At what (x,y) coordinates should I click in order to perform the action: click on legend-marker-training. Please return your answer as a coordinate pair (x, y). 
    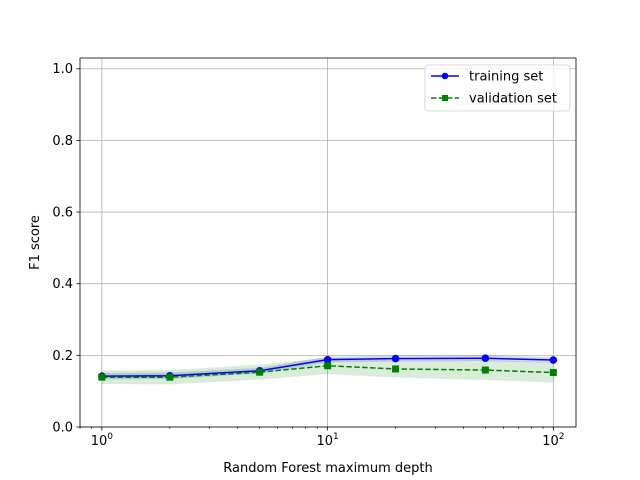
    Looking at the image, I should click on (445, 76).